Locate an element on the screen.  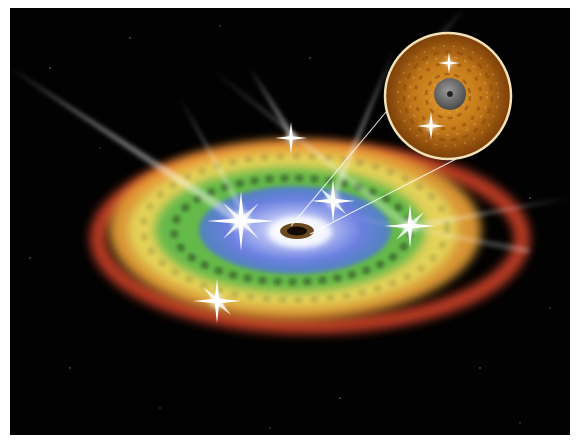
inset-star-flare-icon is located at coordinates (438, 96).